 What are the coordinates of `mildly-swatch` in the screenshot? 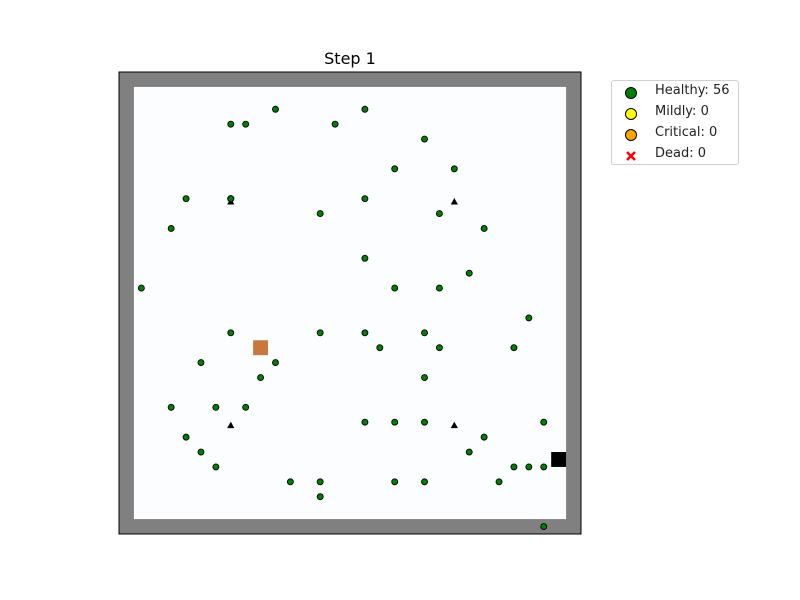 It's located at (631, 114).